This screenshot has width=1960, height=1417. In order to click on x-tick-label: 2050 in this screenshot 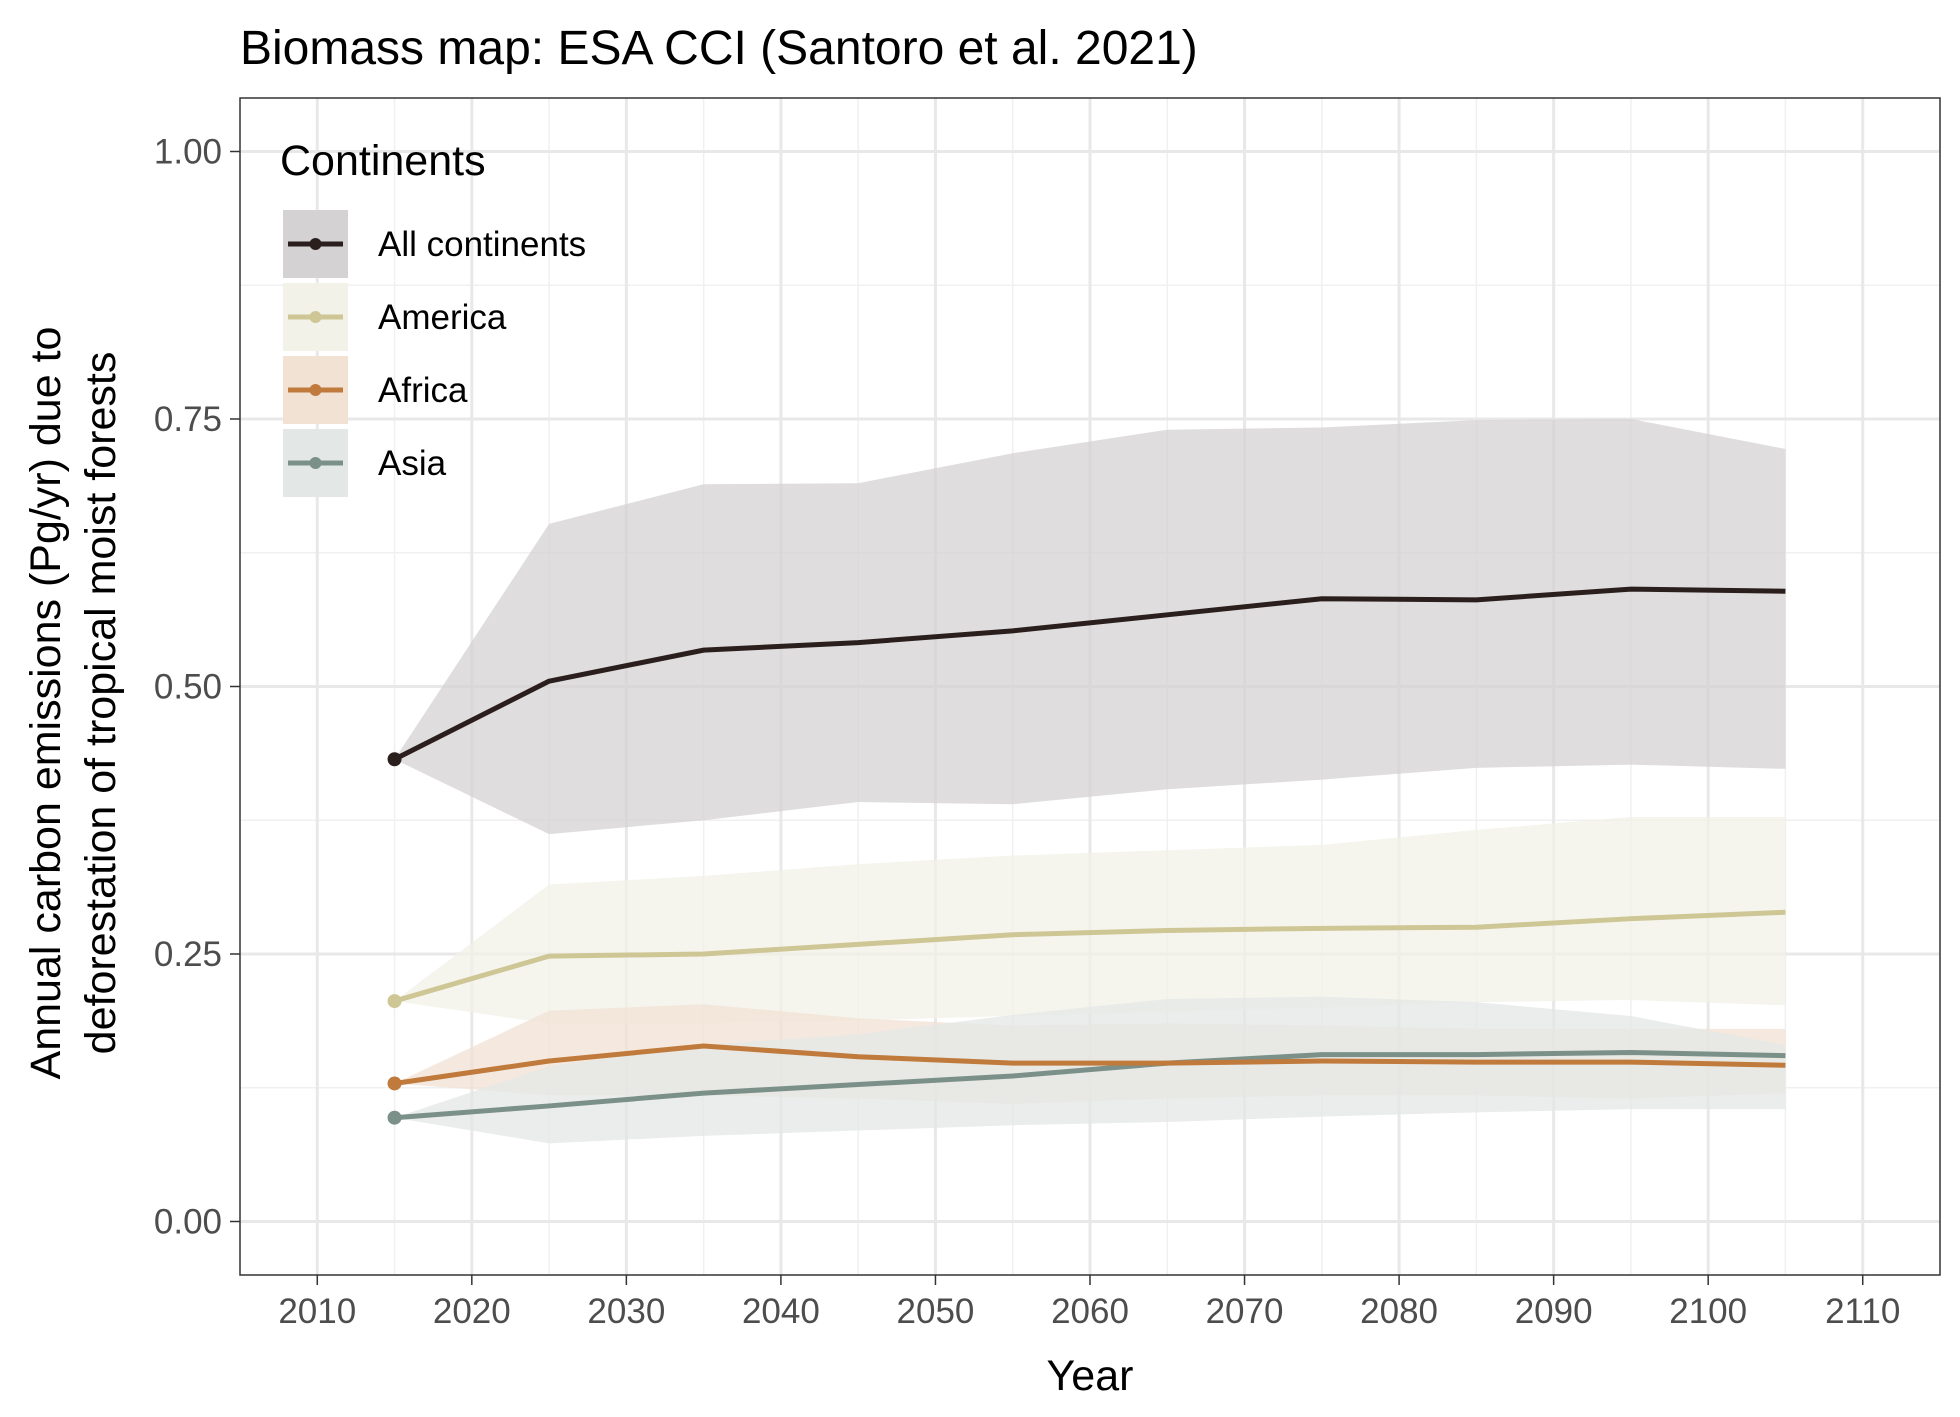, I will do `click(936, 1311)`.